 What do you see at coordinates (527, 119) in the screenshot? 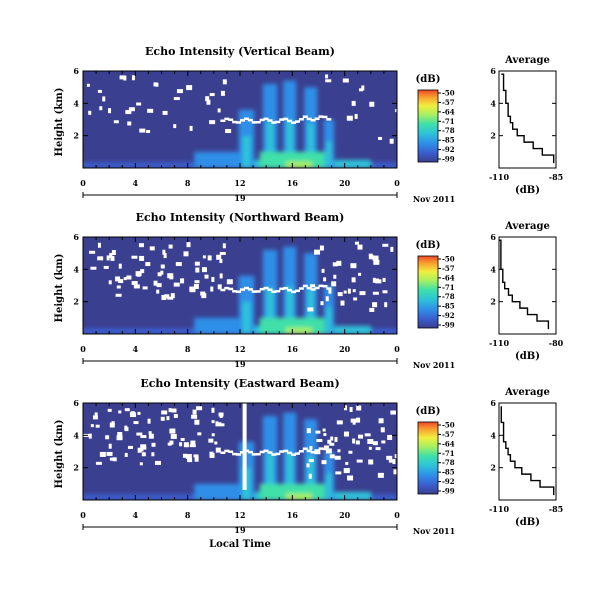
I see `profile-frame` at bounding box center [527, 119].